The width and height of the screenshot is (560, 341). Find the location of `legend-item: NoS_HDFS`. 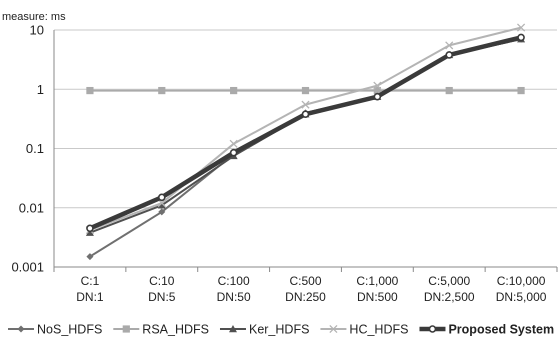

legend-item: NoS_HDFS is located at coordinates (55, 330).